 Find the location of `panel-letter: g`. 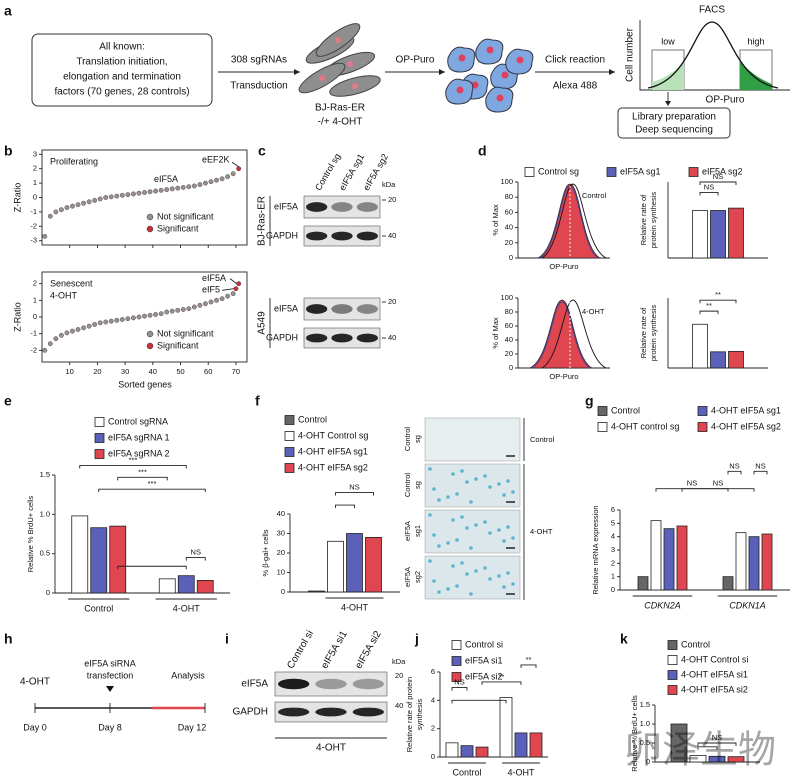

panel-letter: g is located at coordinates (589, 401).